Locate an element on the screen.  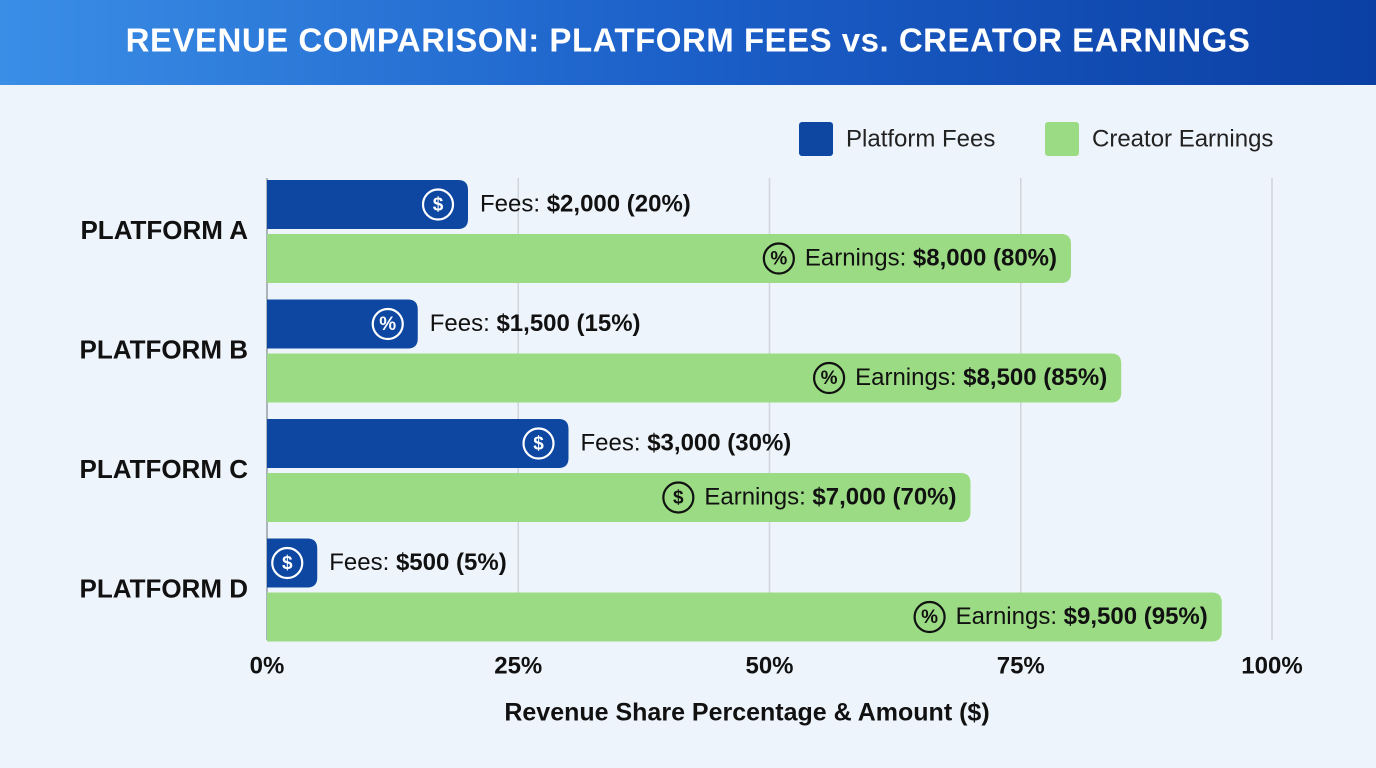
value-label: Fees: $1,500 (15%) is located at coordinates (535, 323).